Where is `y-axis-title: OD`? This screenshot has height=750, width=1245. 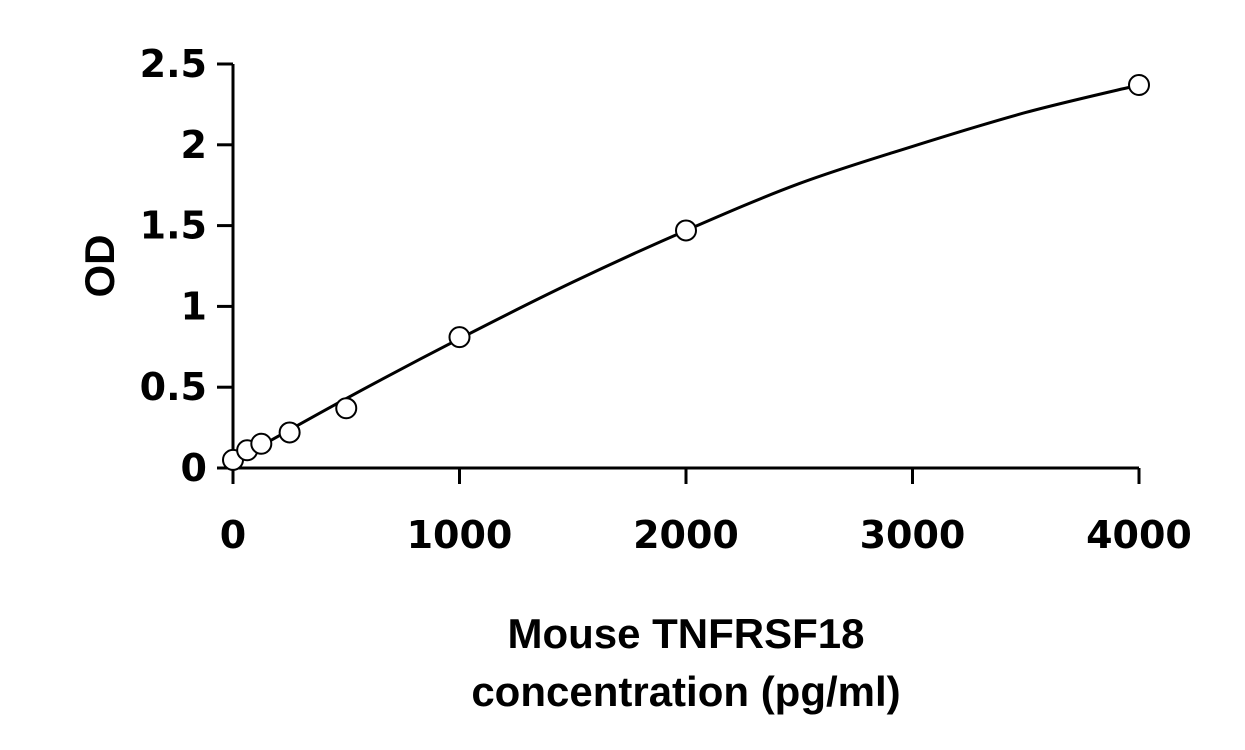
y-axis-title: OD is located at coordinates (99, 266).